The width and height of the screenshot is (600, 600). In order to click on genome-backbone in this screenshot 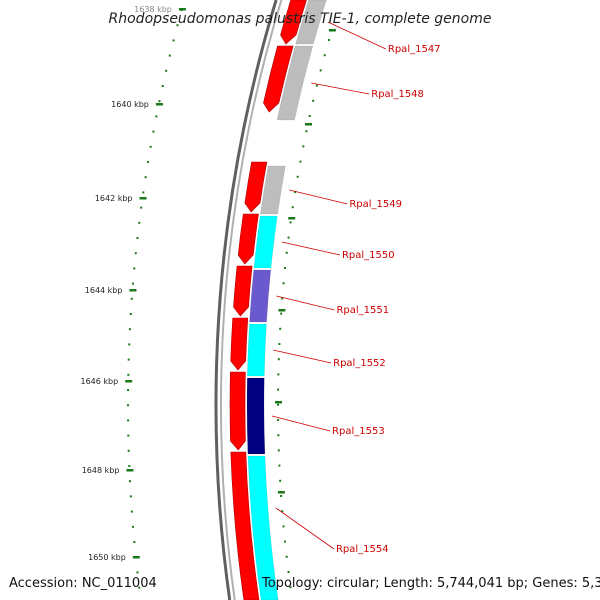, I will do `click(248, 300)`.